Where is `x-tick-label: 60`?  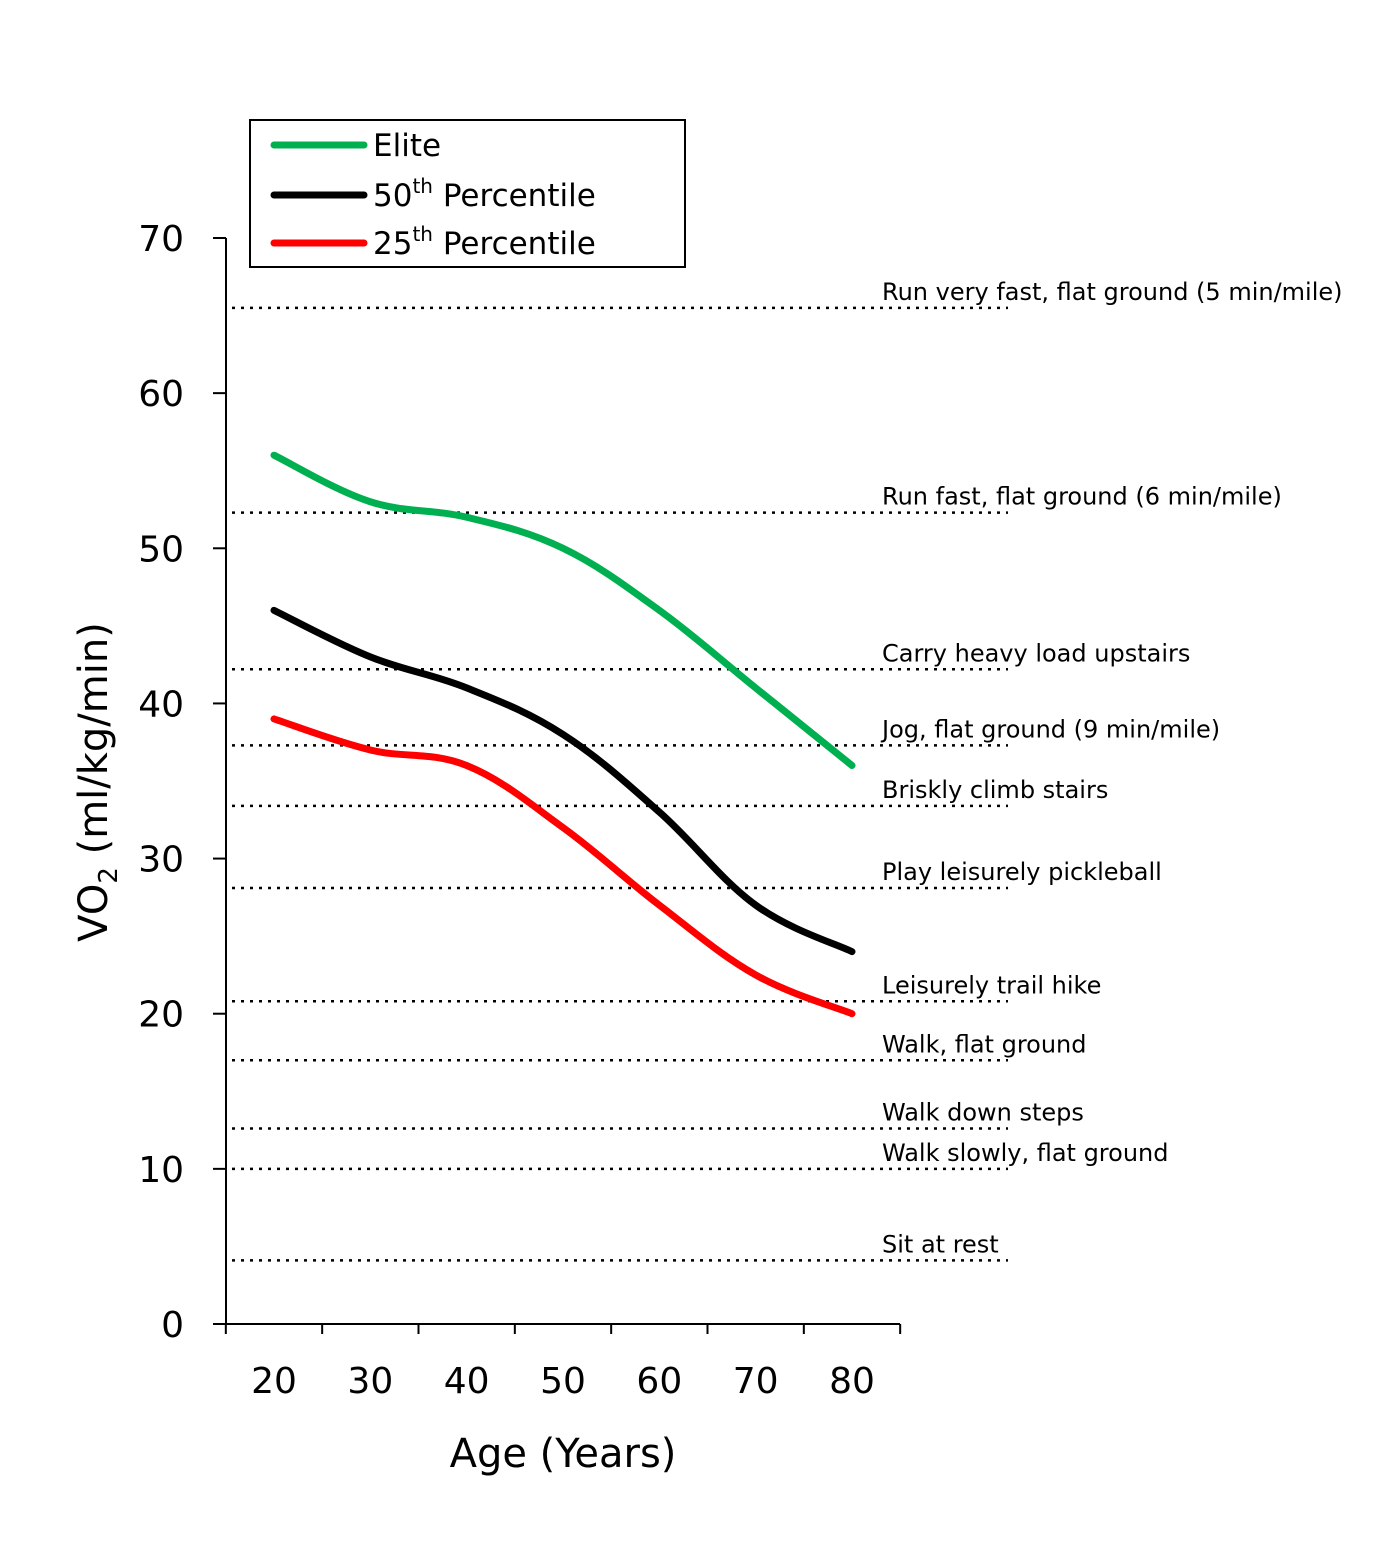
x-tick-label: 60 is located at coordinates (659, 1381).